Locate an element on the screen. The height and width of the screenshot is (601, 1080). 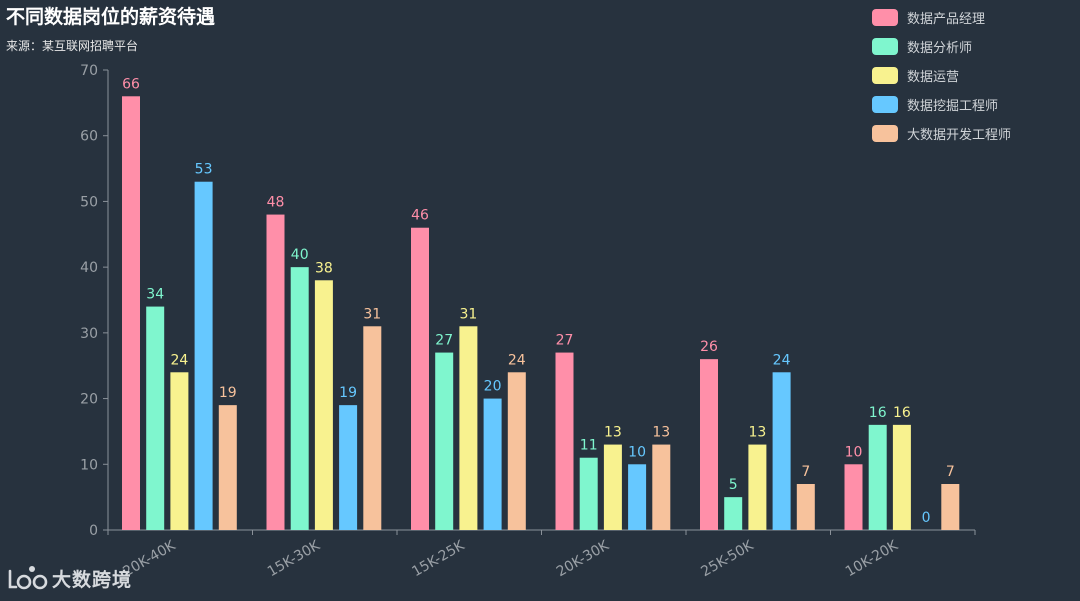
legend-item-bigdata-engineer: 大数据开发工程师 is located at coordinates (941, 133).